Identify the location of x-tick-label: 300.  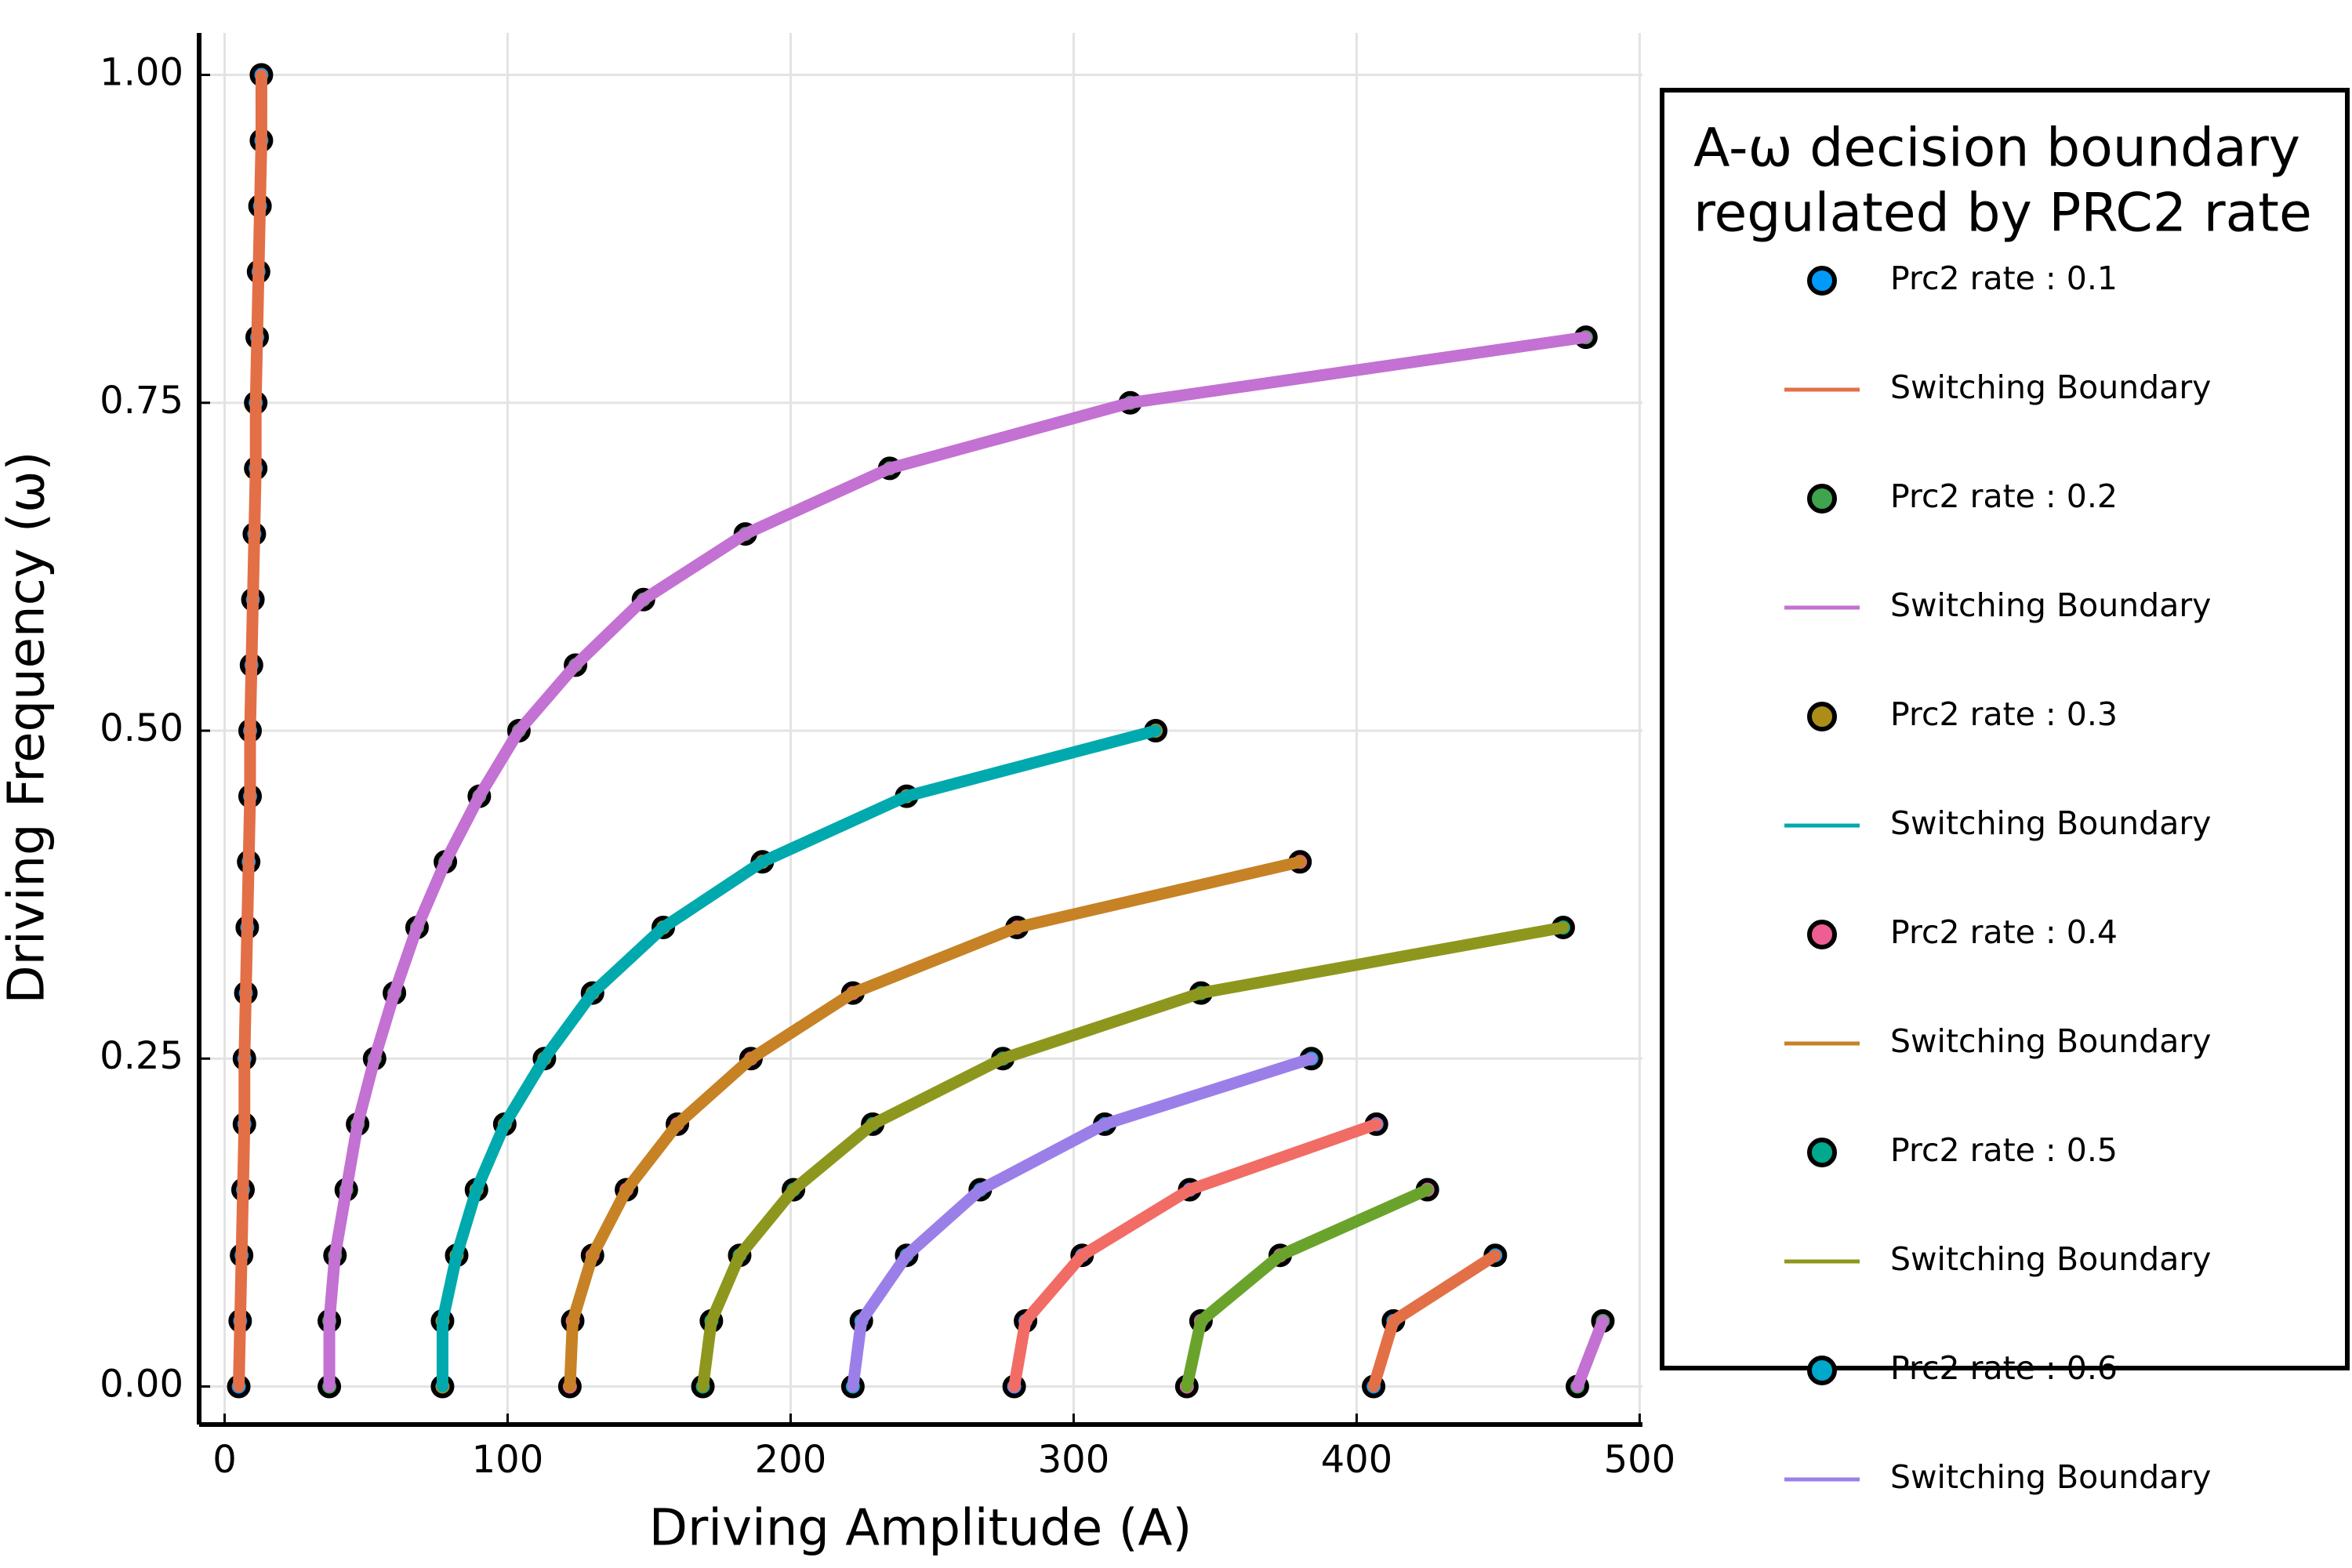
(1074, 1460).